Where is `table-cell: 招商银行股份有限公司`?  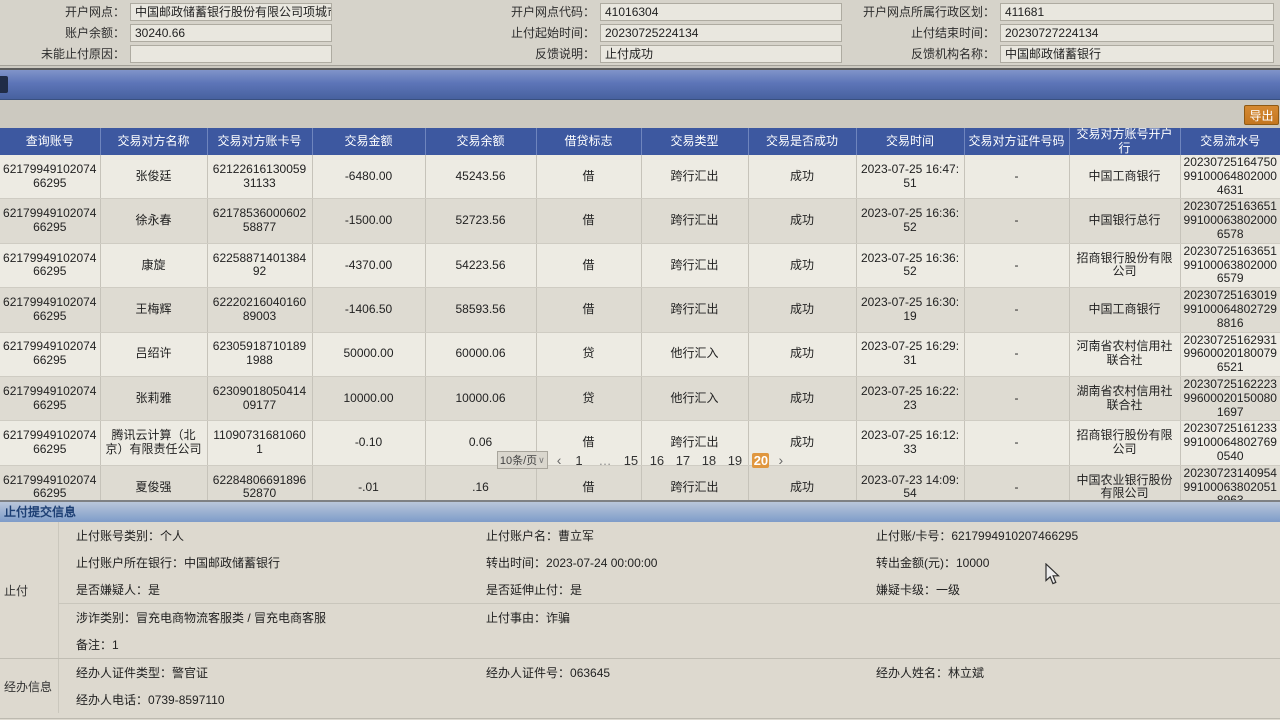
table-cell: 招商银行股份有限公司 is located at coordinates (1125, 443).